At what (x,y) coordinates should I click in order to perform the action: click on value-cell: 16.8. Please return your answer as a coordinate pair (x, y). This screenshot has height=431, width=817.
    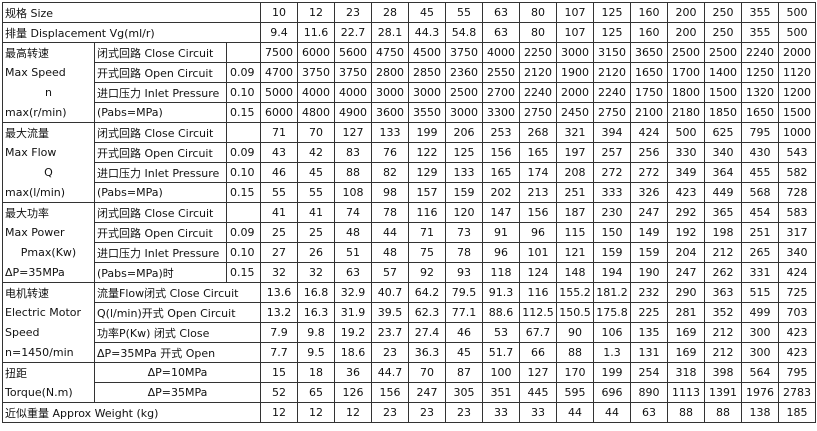
    Looking at the image, I should click on (316, 292).